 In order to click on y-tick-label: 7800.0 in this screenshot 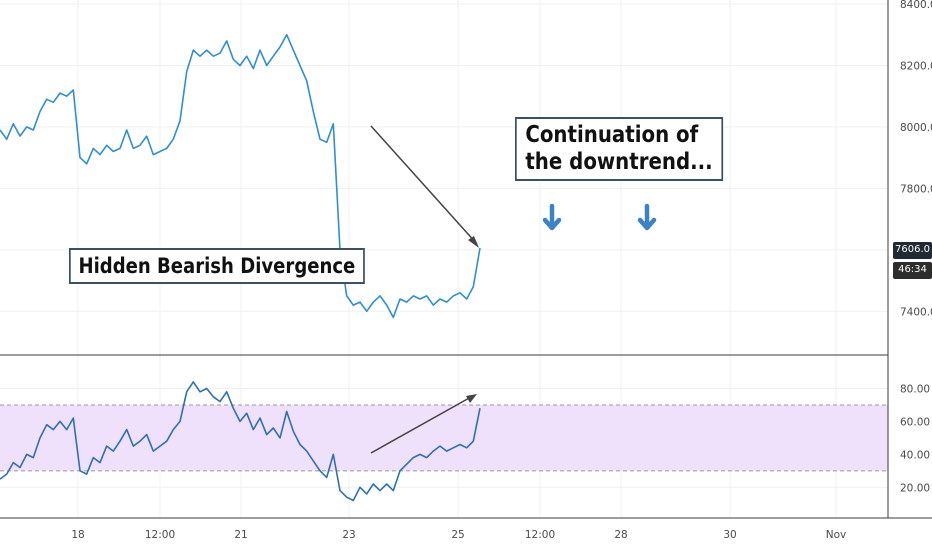, I will do `click(916, 189)`.